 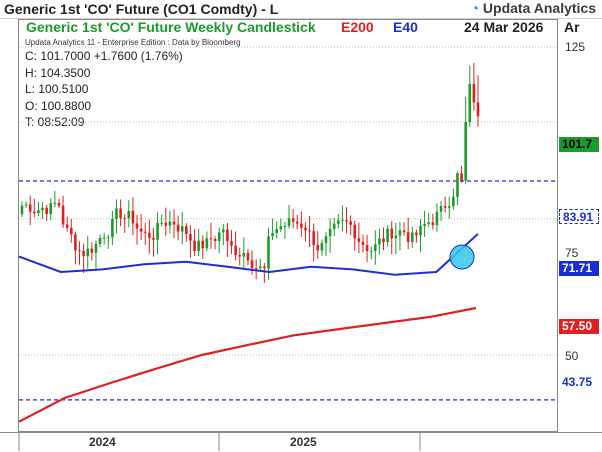 I want to click on low-readout: L: 100.5100, so click(x=57, y=89).